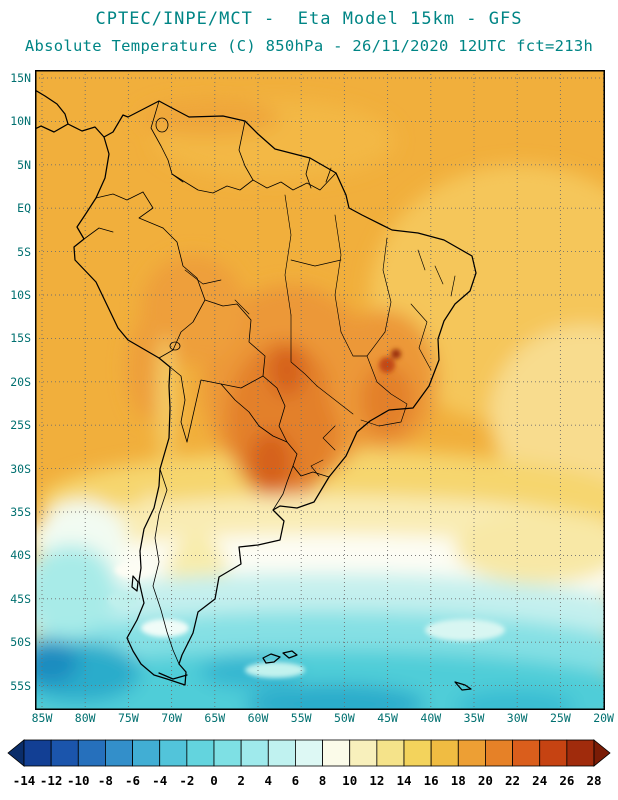 The height and width of the screenshot is (800, 618). What do you see at coordinates (296, 780) in the screenshot?
I see `colorbar-tick-label: 6` at bounding box center [296, 780].